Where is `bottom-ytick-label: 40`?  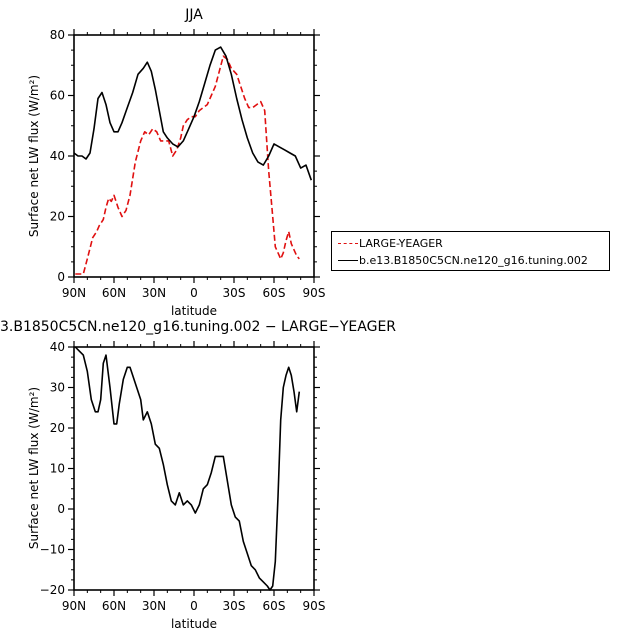 bottom-ytick-label: 40 is located at coordinates (57, 347).